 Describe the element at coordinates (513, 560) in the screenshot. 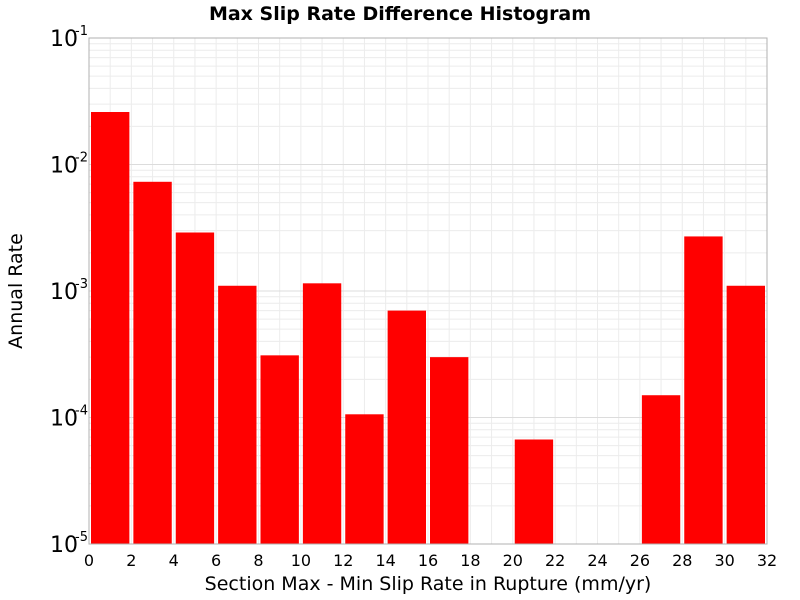

I see `x-tick-label: 20` at that location.